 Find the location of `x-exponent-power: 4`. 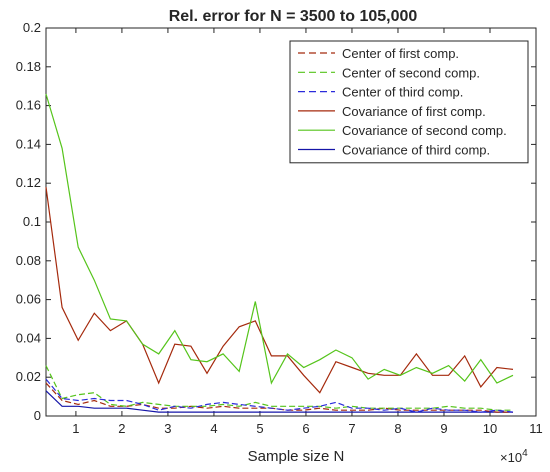

x-exponent-power: 4 is located at coordinates (525, 453).